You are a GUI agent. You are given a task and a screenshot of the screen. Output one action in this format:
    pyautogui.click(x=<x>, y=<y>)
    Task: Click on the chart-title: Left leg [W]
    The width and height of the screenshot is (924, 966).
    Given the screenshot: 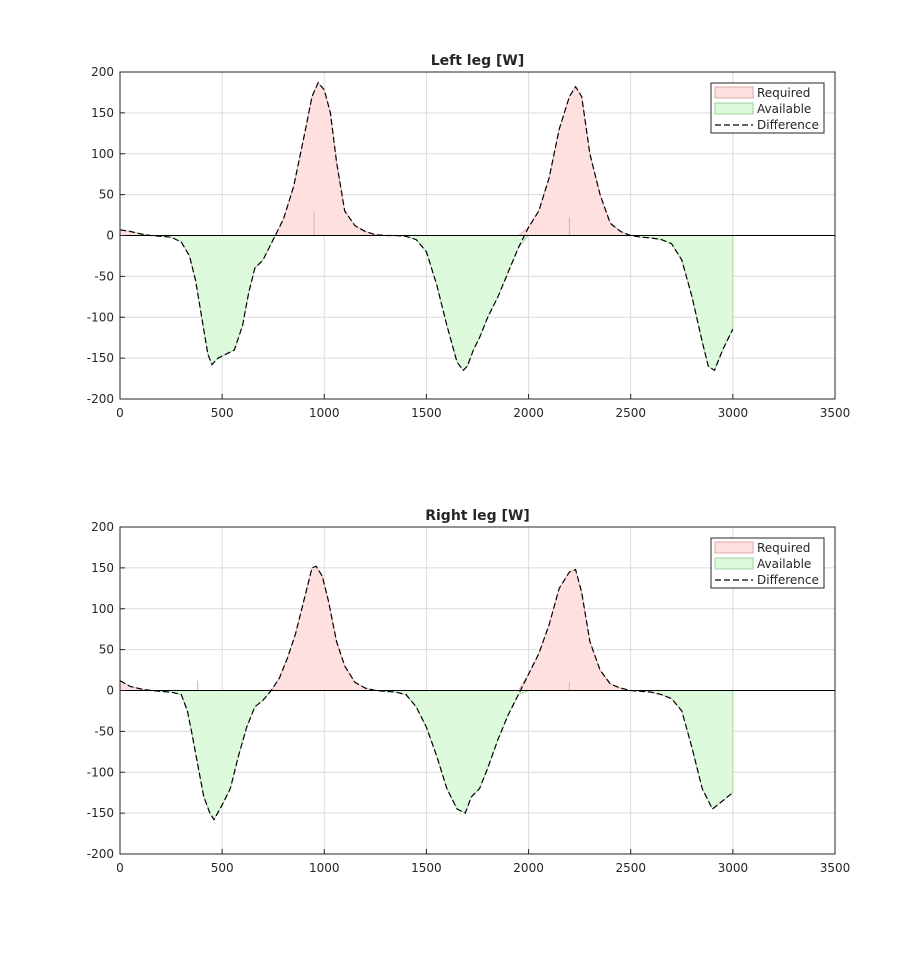 What is the action you would take?
    pyautogui.click(x=478, y=61)
    